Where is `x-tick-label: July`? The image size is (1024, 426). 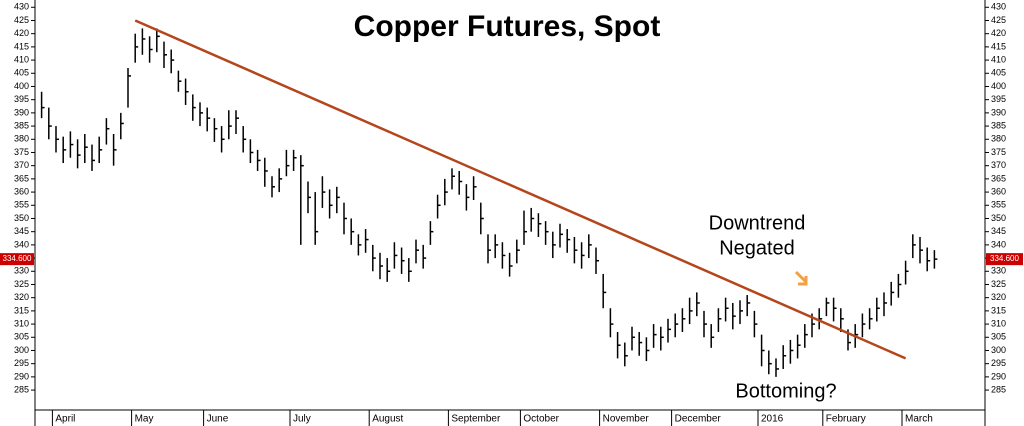 x-tick-label: July is located at coordinates (302, 419).